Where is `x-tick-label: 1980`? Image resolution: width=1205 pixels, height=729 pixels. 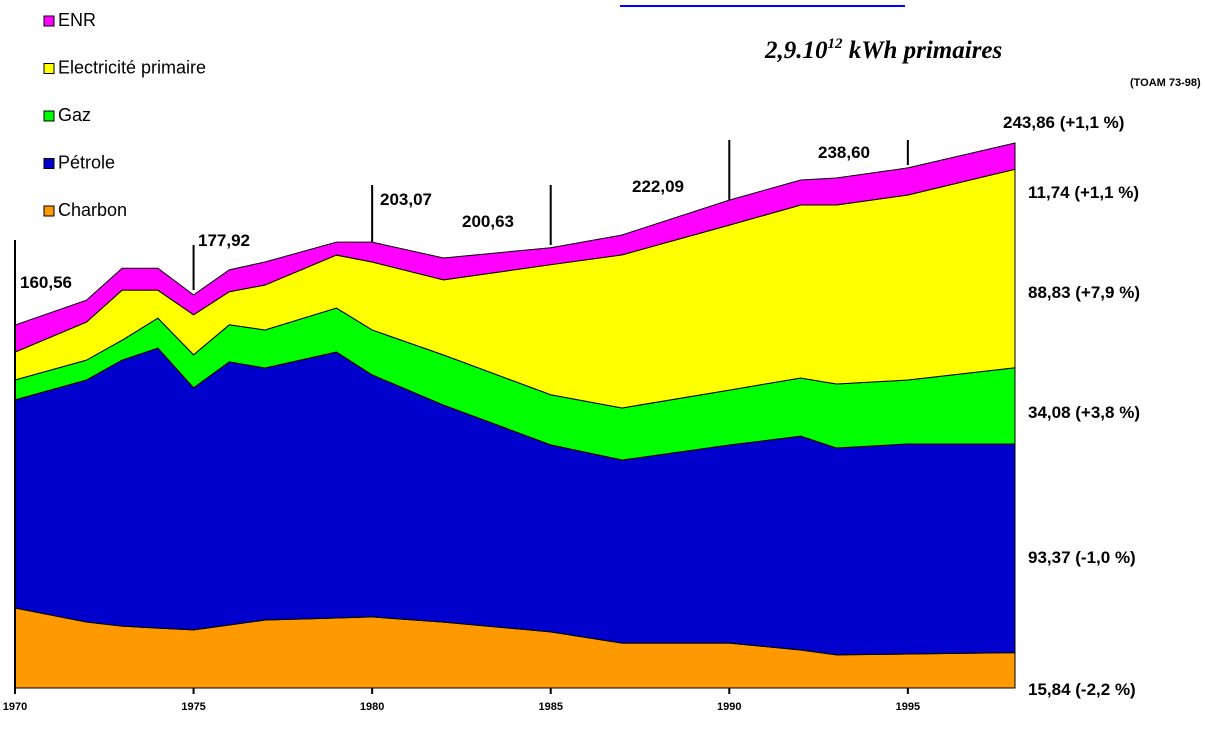
x-tick-label: 1980 is located at coordinates (372, 707).